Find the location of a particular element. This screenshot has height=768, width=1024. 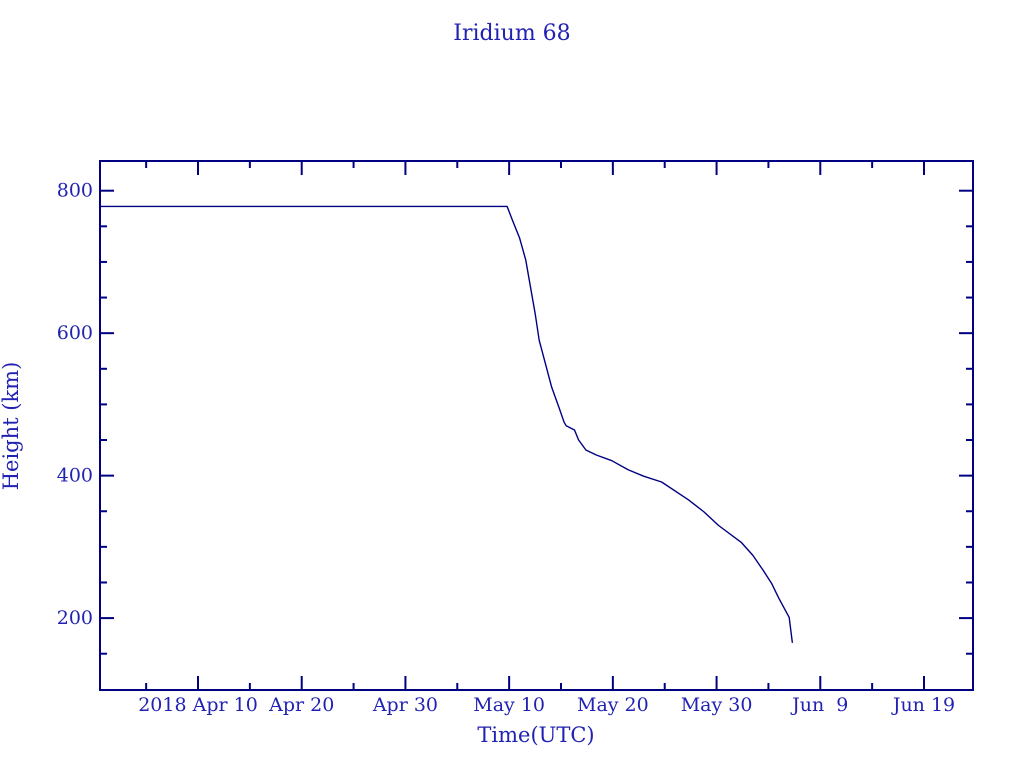

x-tick-label: Jun 9 is located at coordinates (819, 705).